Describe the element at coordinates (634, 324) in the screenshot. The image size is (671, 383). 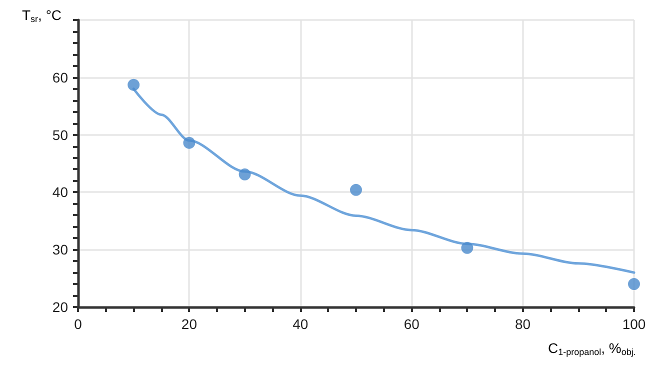
I see `x-tick-label: 100` at that location.